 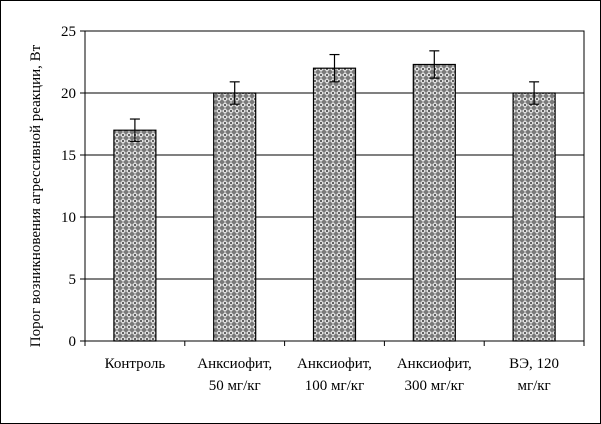 I want to click on y-tick-label: 0, so click(x=73, y=342).